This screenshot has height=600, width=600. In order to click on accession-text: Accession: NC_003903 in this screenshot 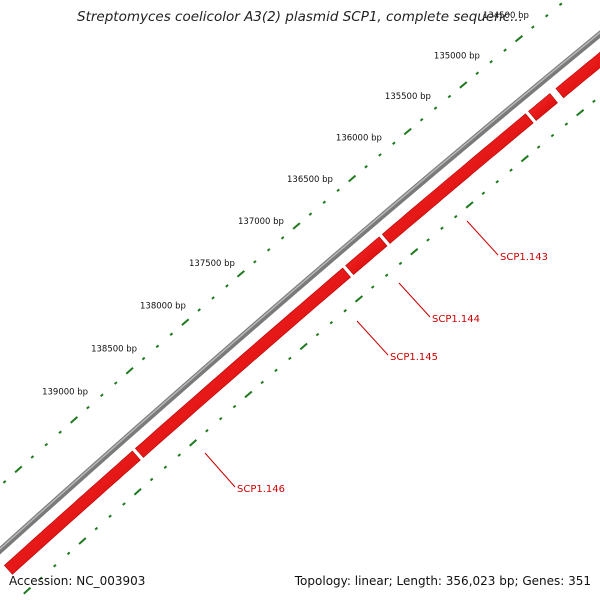, I will do `click(77, 581)`.